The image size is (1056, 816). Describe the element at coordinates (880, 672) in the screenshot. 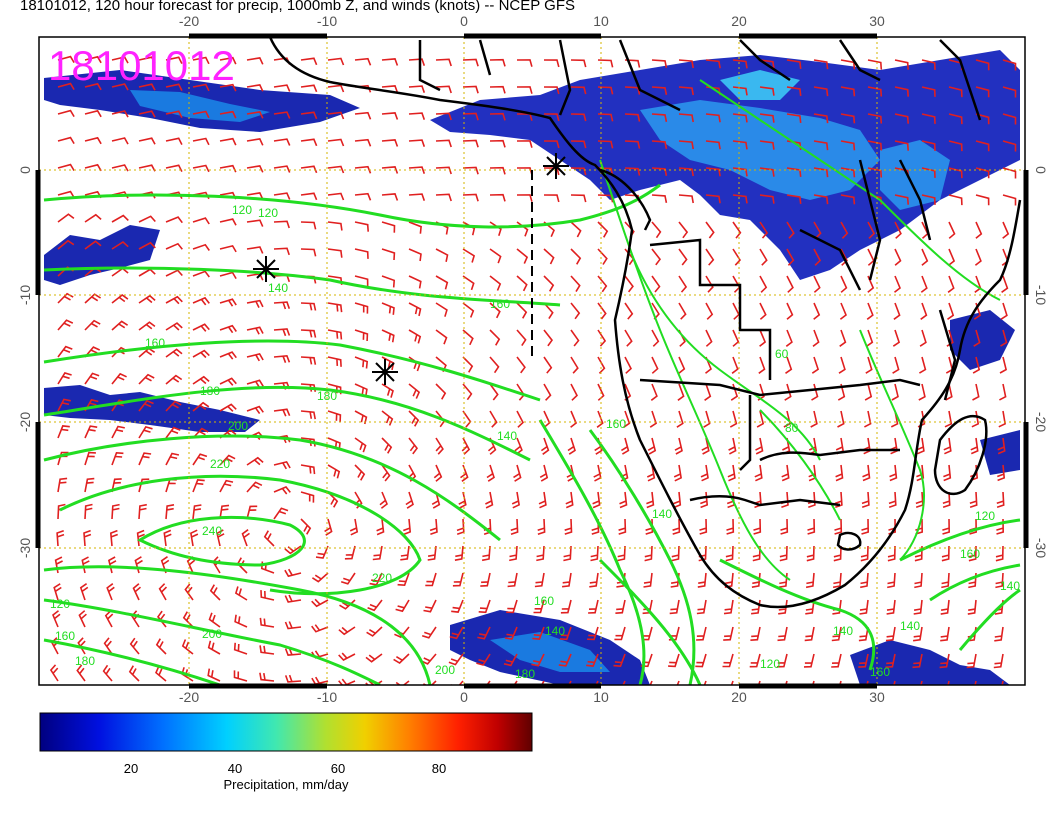

I see `contour-label: 160` at that location.